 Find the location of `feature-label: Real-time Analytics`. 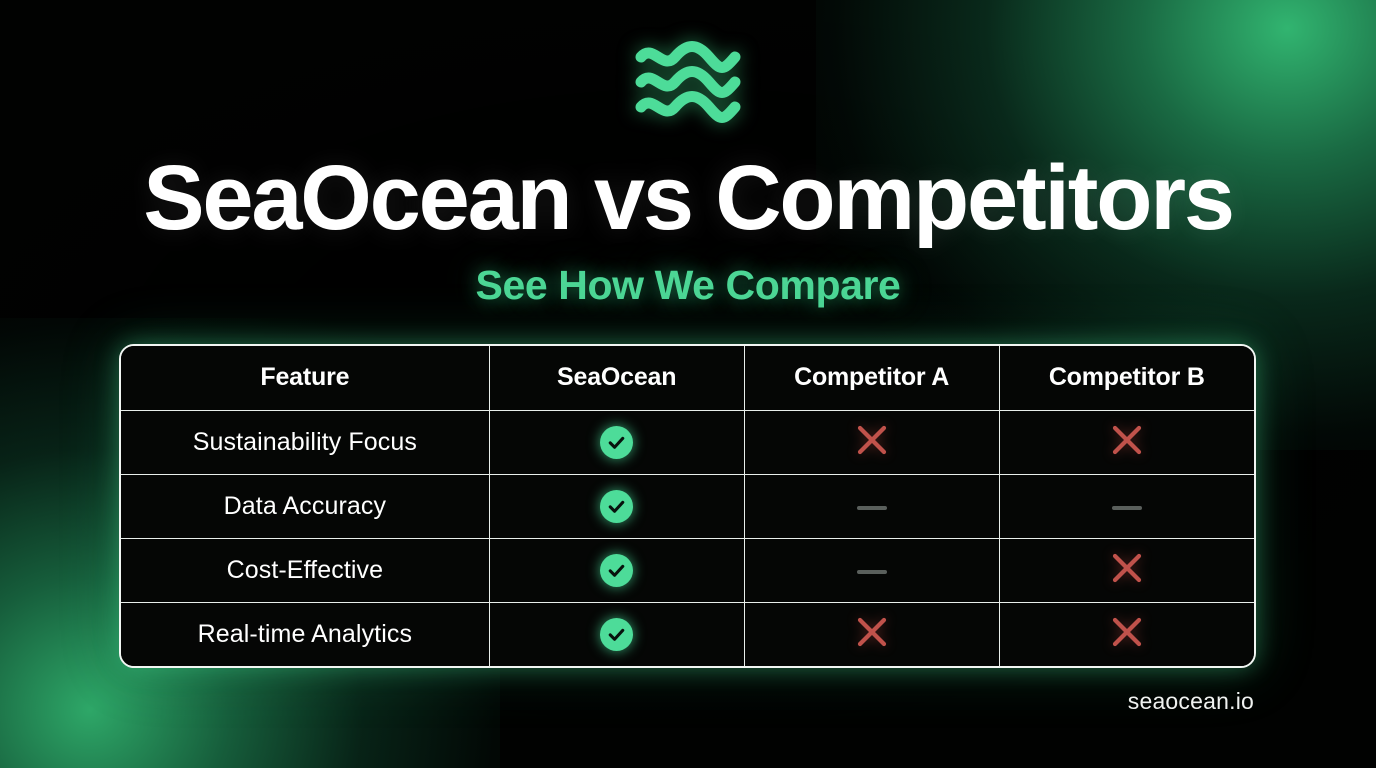

feature-label: Real-time Analytics is located at coordinates (305, 634).